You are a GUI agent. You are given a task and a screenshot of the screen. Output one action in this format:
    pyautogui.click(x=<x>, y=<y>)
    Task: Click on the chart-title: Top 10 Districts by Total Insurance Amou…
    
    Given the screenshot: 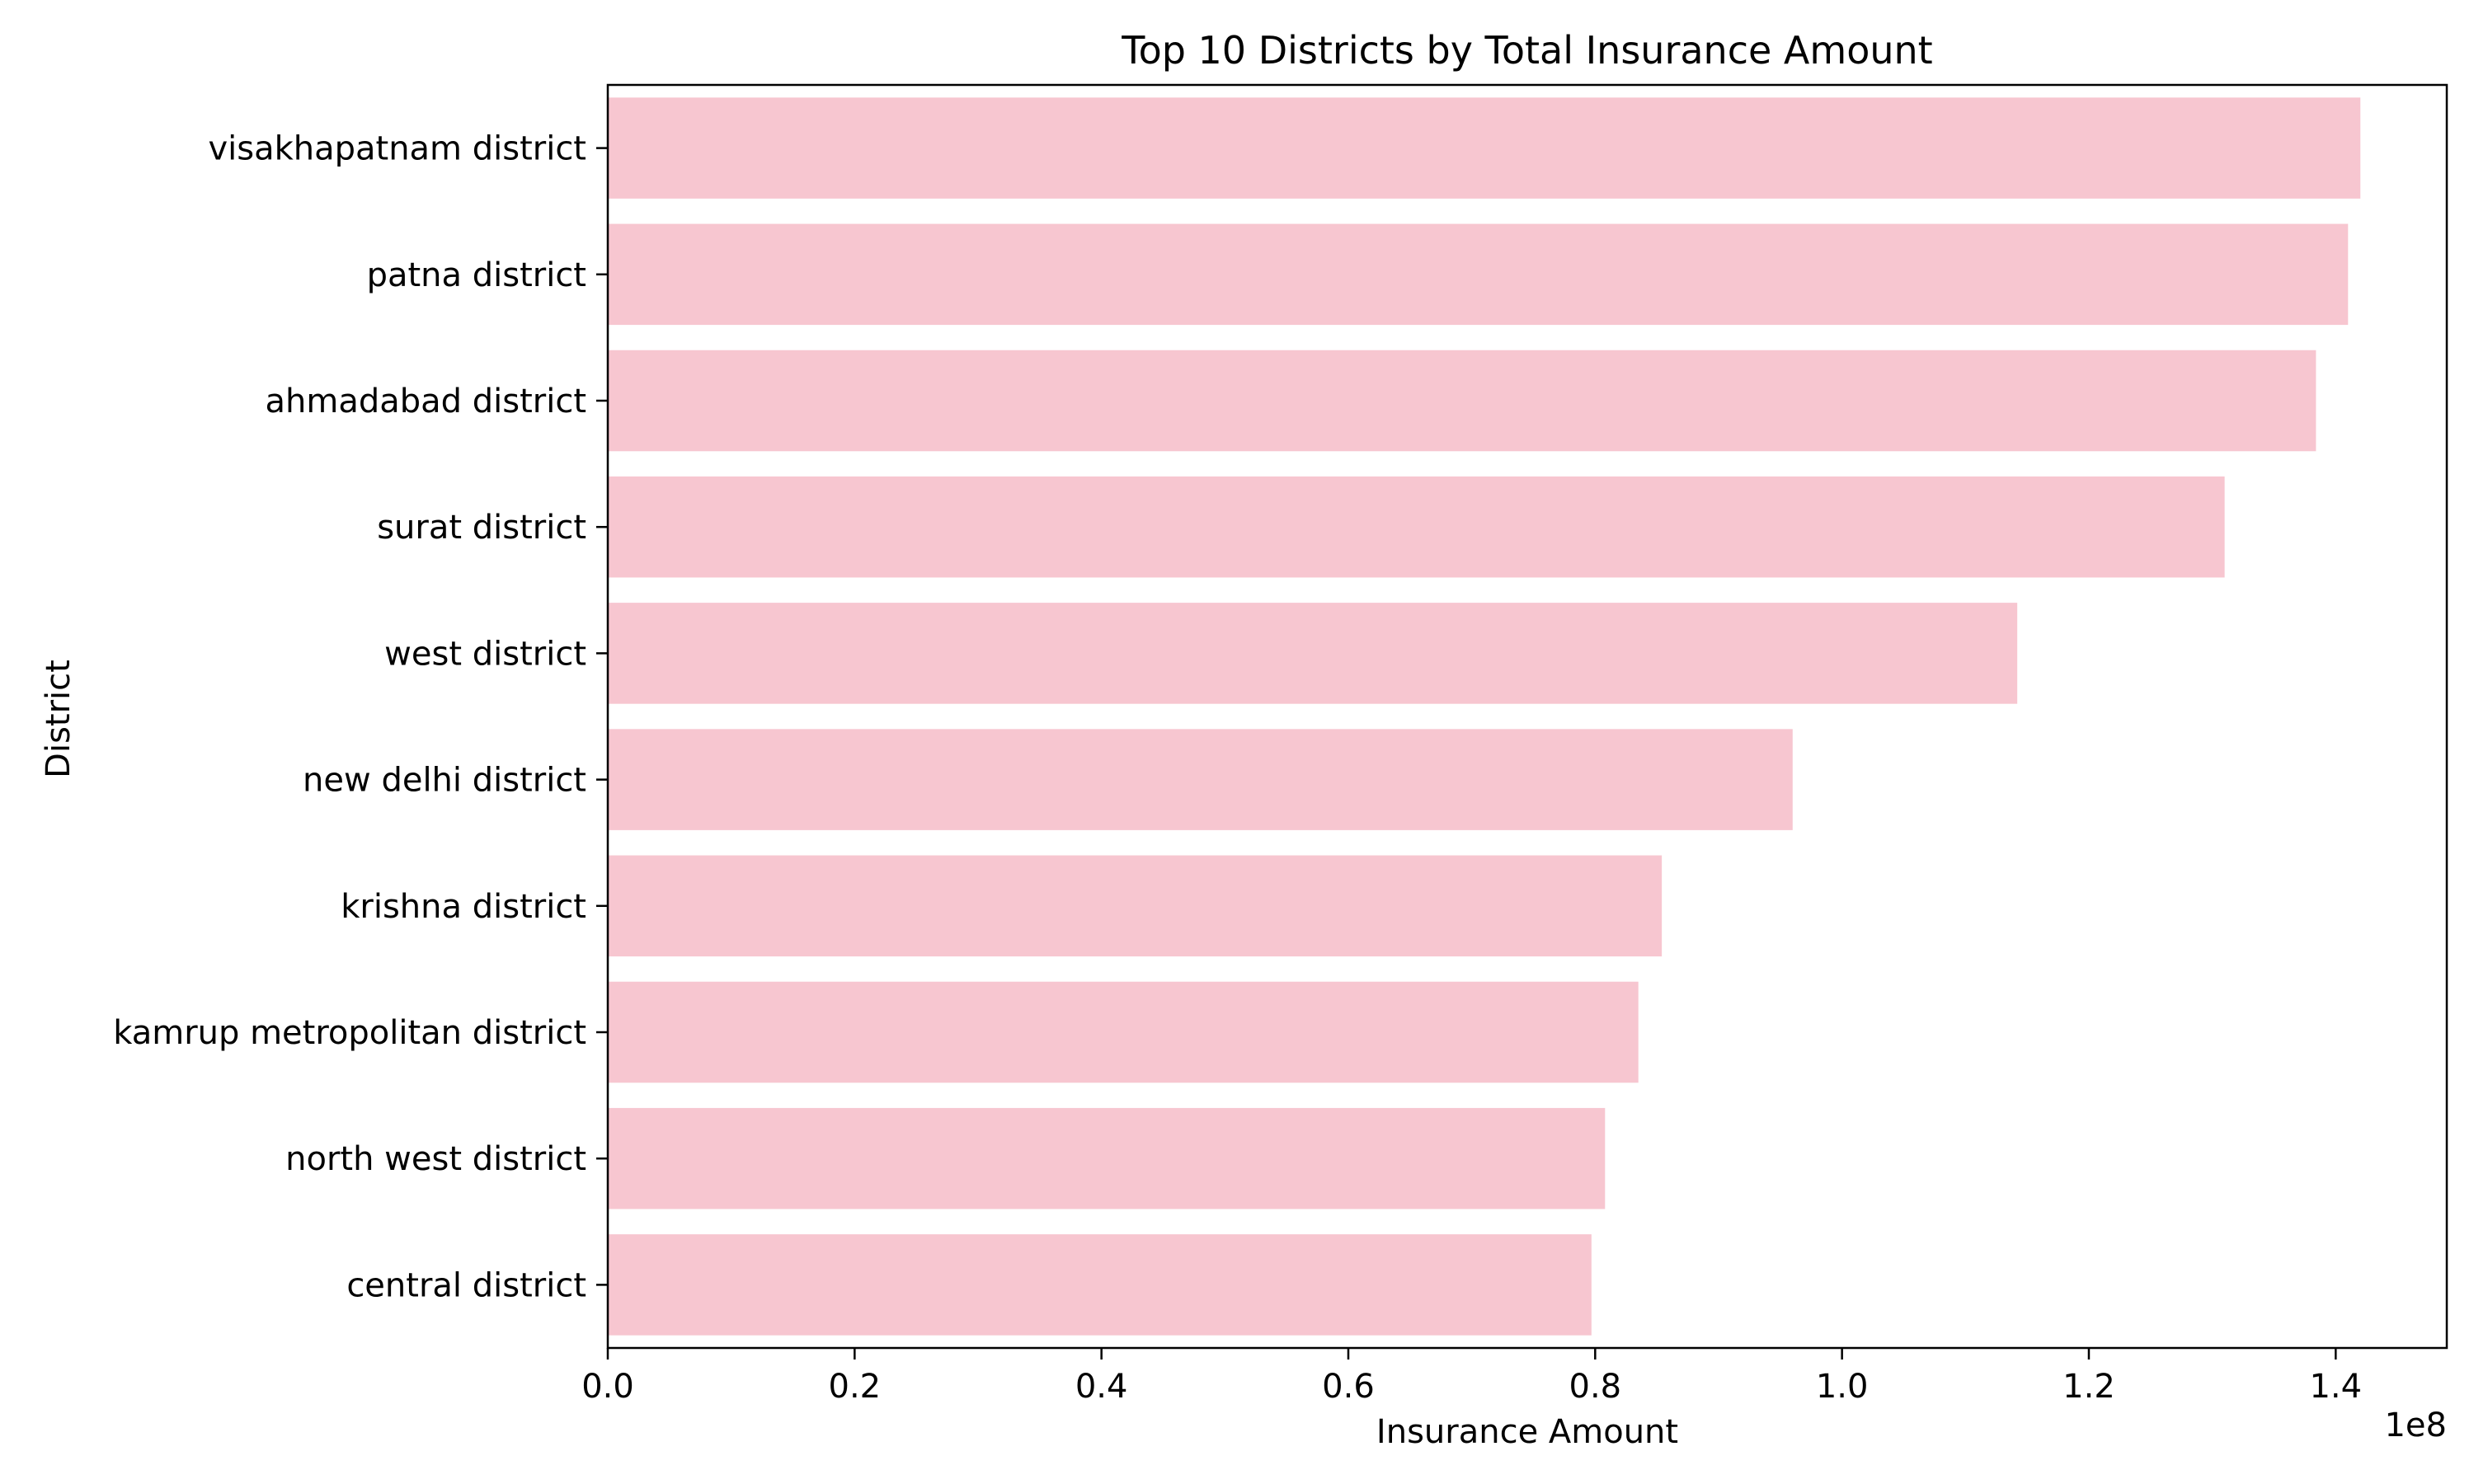 What is the action you would take?
    pyautogui.click(x=1526, y=50)
    